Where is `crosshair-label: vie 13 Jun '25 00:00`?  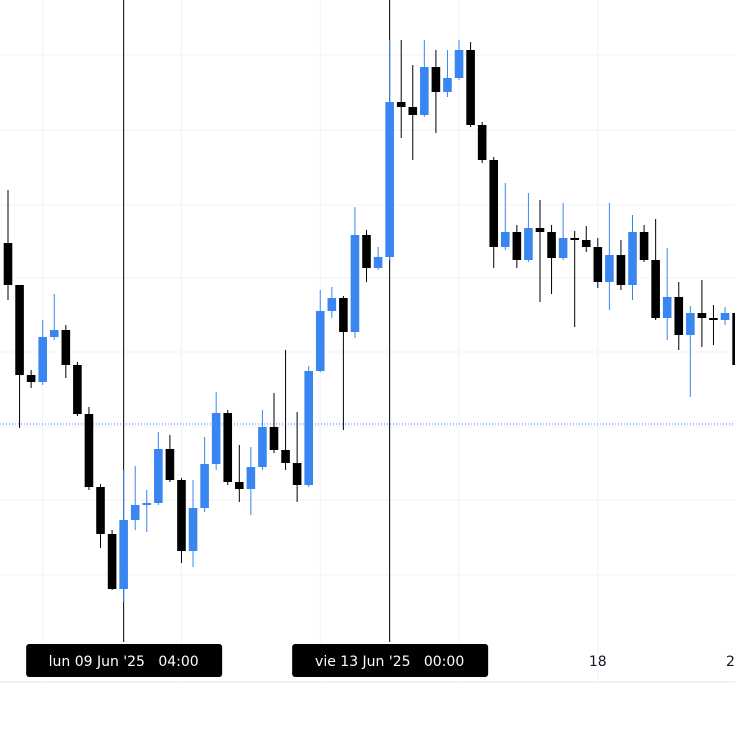 crosshair-label: vie 13 Jun '25 00:00 is located at coordinates (390, 660).